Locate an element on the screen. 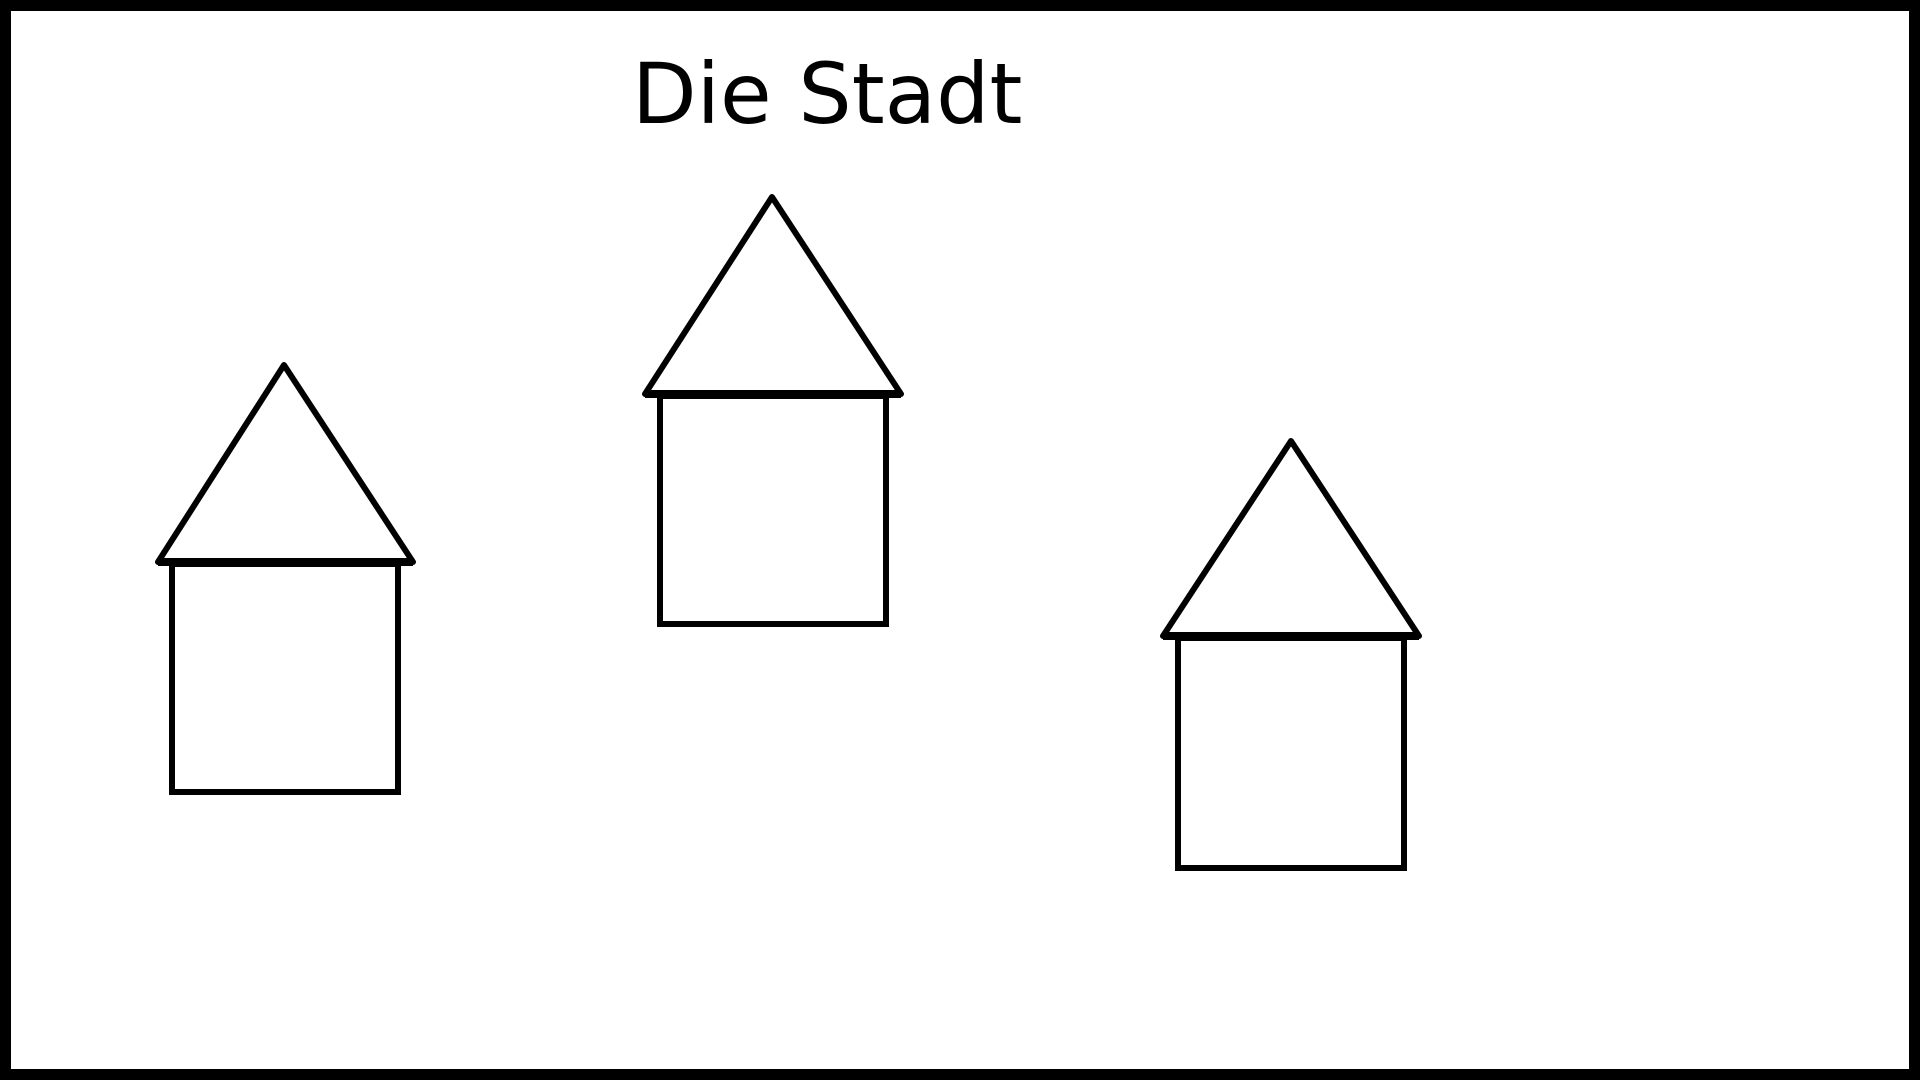  house-right-roof is located at coordinates (1291, 538).